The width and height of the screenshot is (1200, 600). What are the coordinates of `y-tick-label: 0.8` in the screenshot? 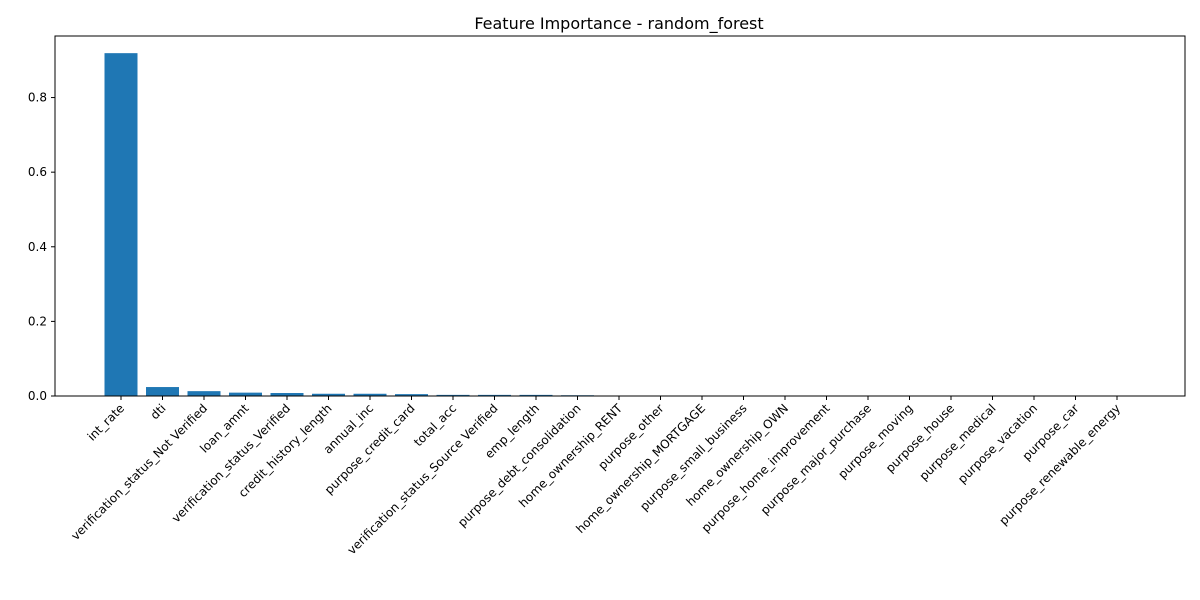 It's located at (37, 98).